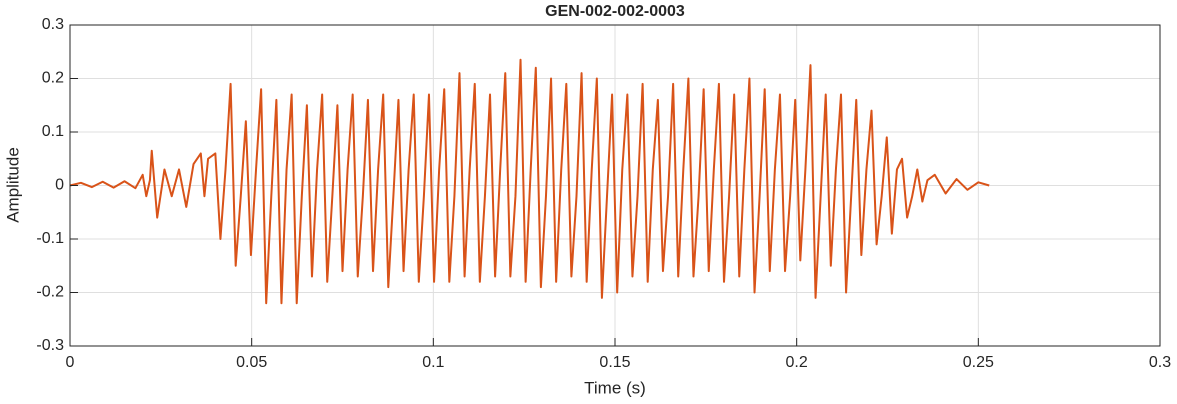  What do you see at coordinates (50, 292) in the screenshot?
I see `y-tick-label: -0.2` at bounding box center [50, 292].